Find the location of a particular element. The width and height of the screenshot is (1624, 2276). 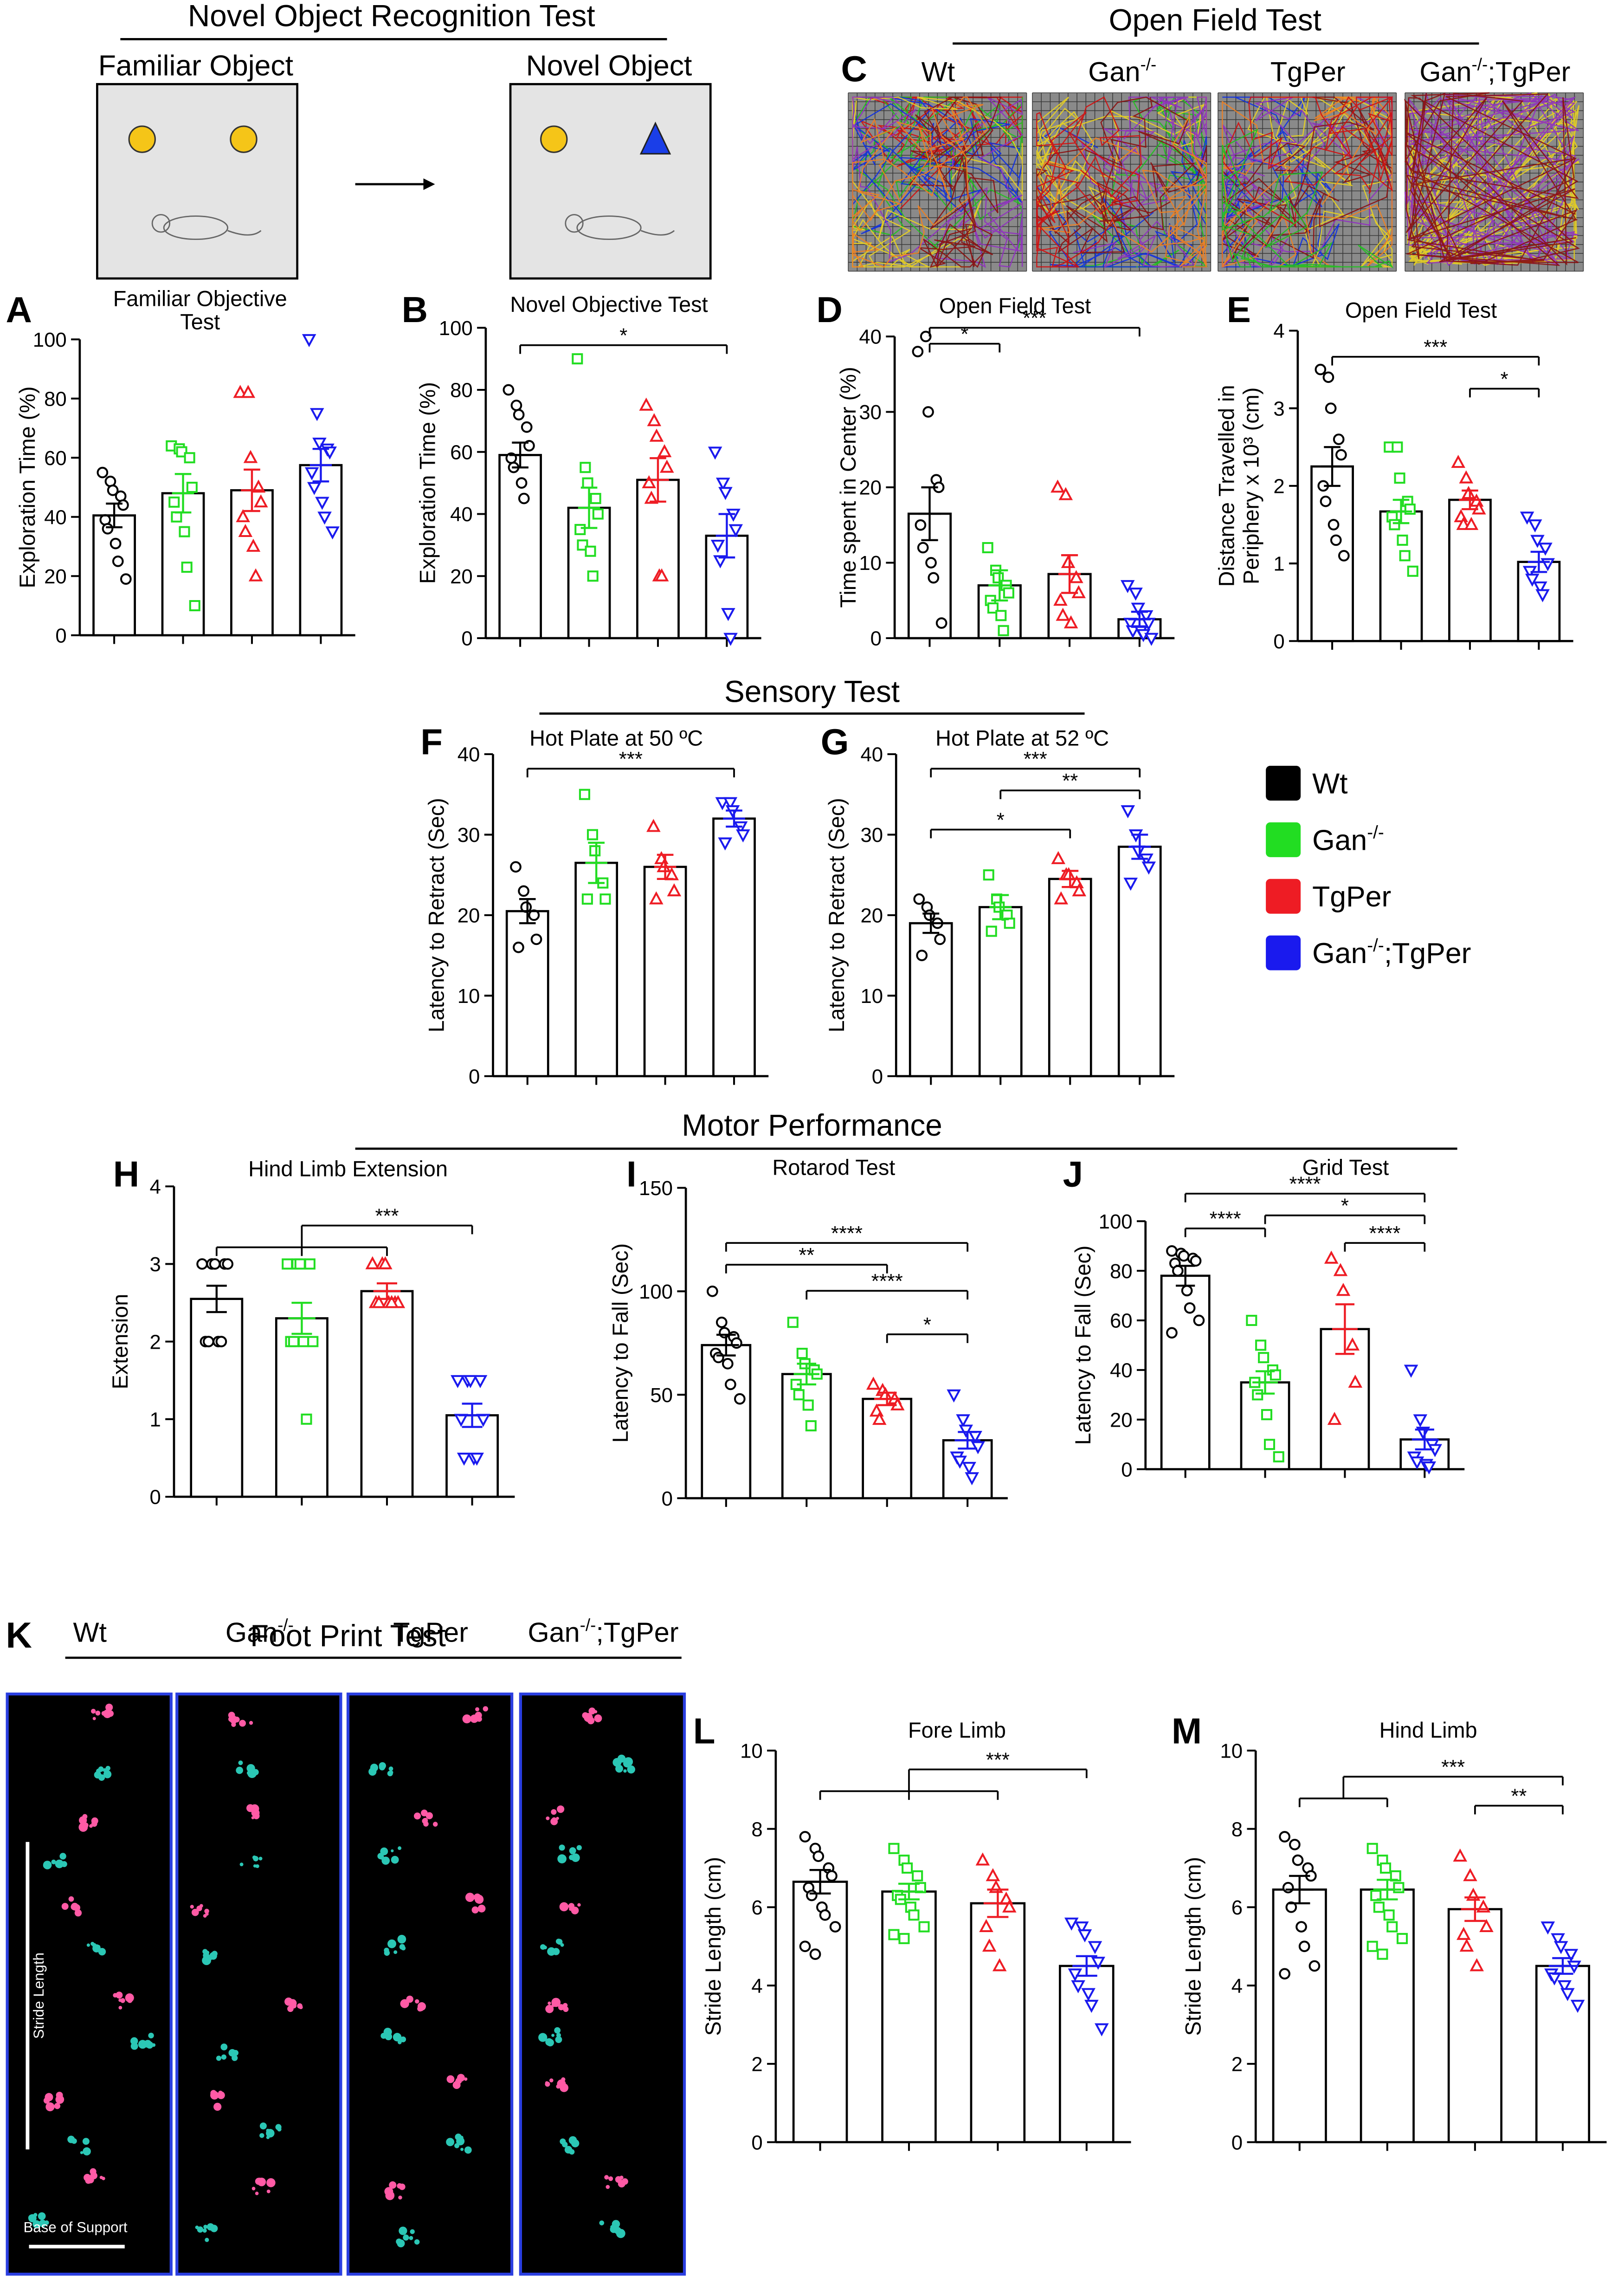

y-tick-label: 100 is located at coordinates (1116, 1221).